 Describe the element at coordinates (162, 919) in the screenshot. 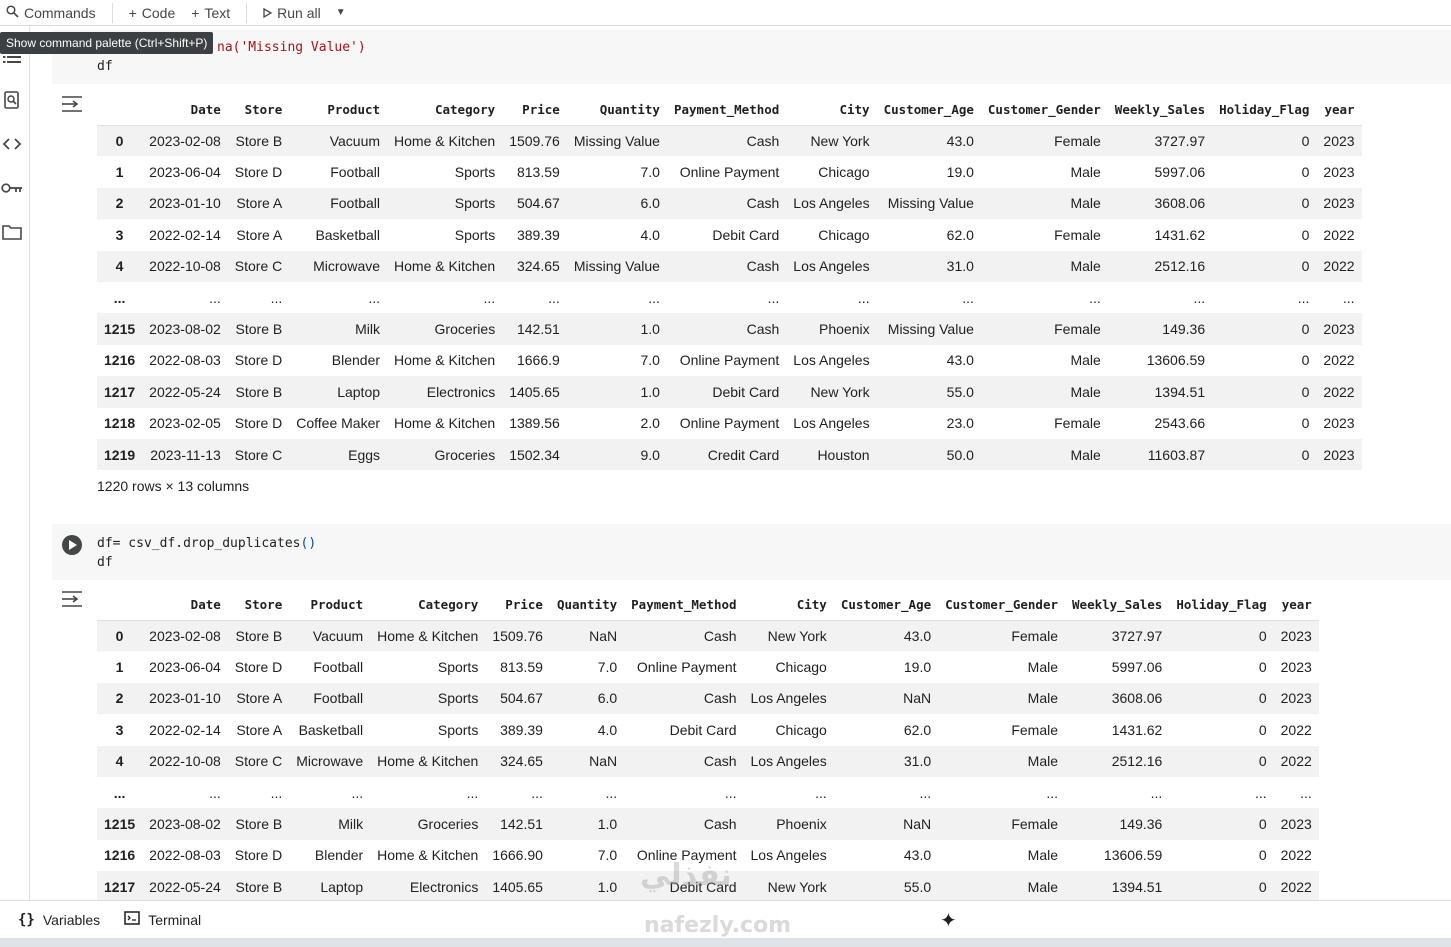

I see `terminal-button: Terminal` at that location.